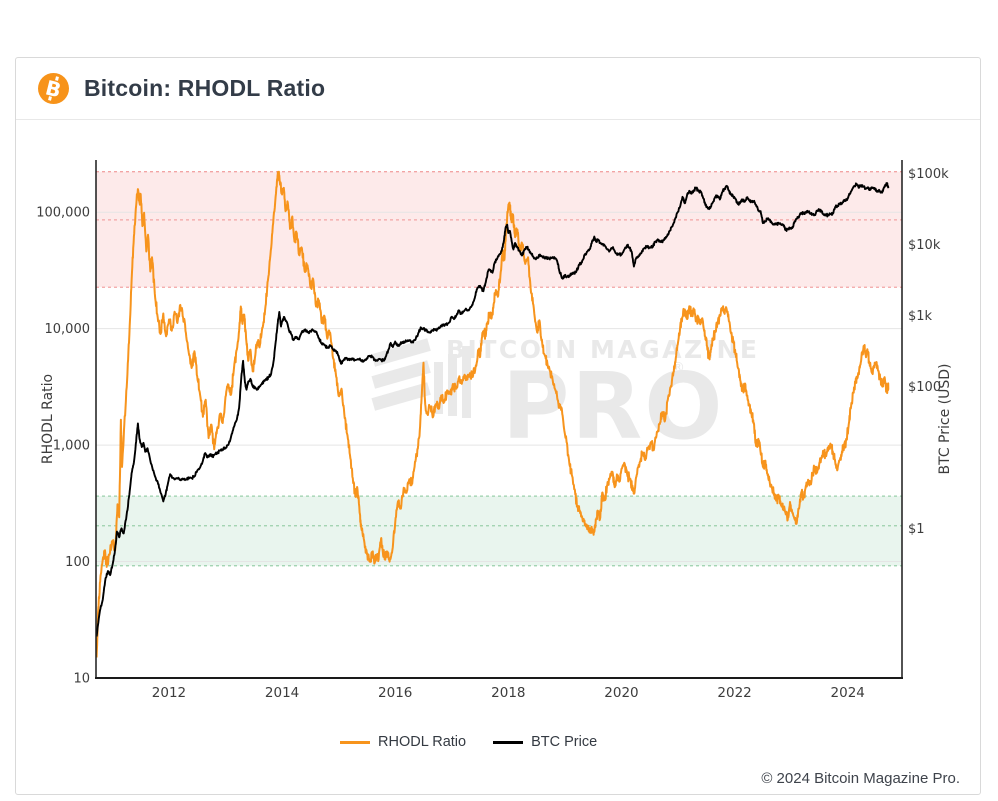  I want to click on left-tick-label: 100, so click(77, 562).